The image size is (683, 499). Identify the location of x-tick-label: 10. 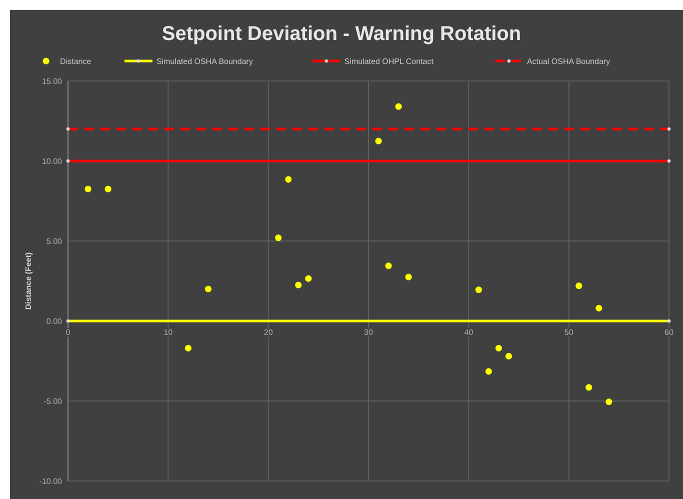
(169, 332).